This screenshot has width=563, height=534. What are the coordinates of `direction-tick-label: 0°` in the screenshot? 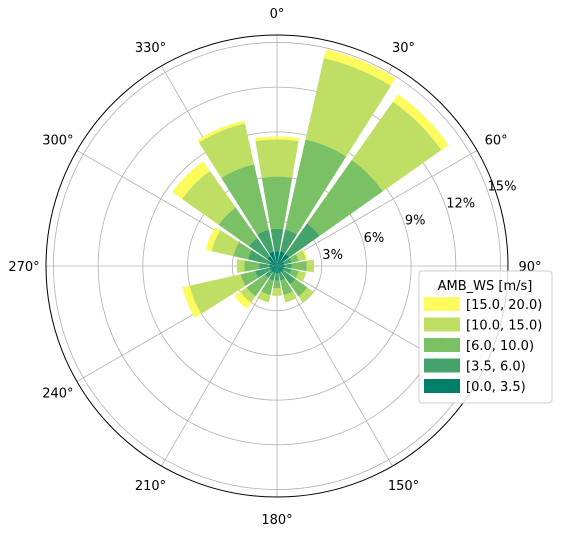 It's located at (277, 14).